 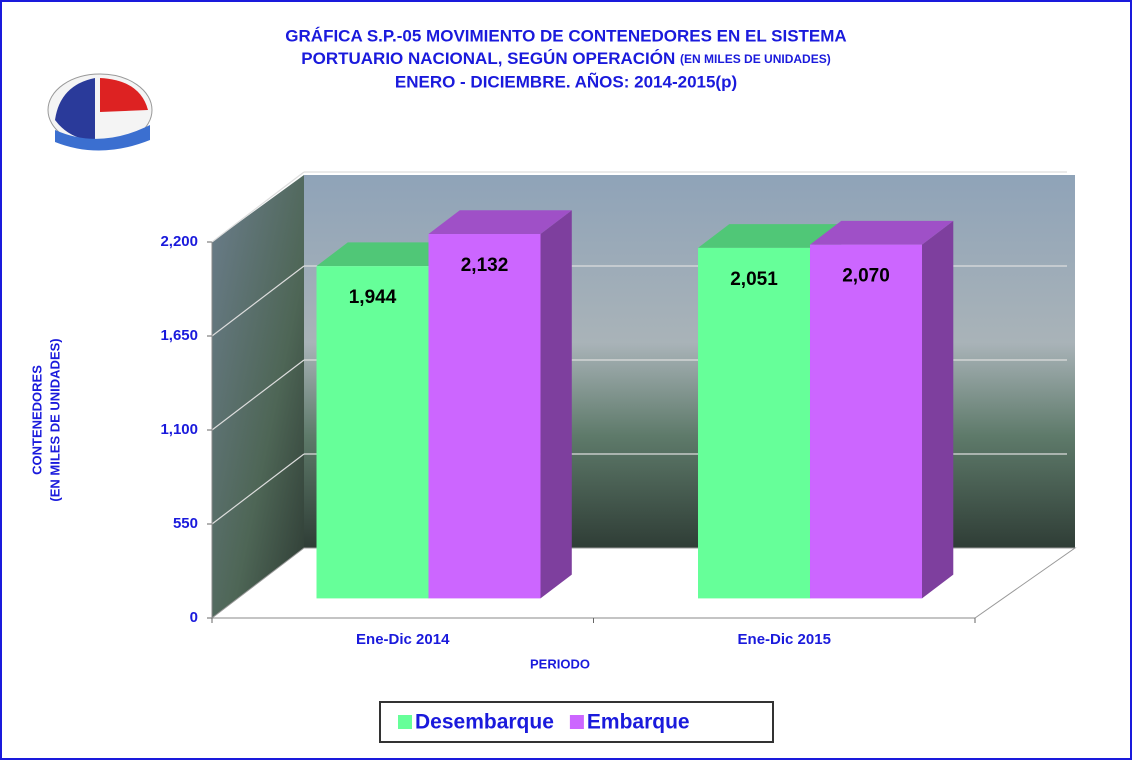 What do you see at coordinates (638, 722) in the screenshot?
I see `legend-label: Embarque` at bounding box center [638, 722].